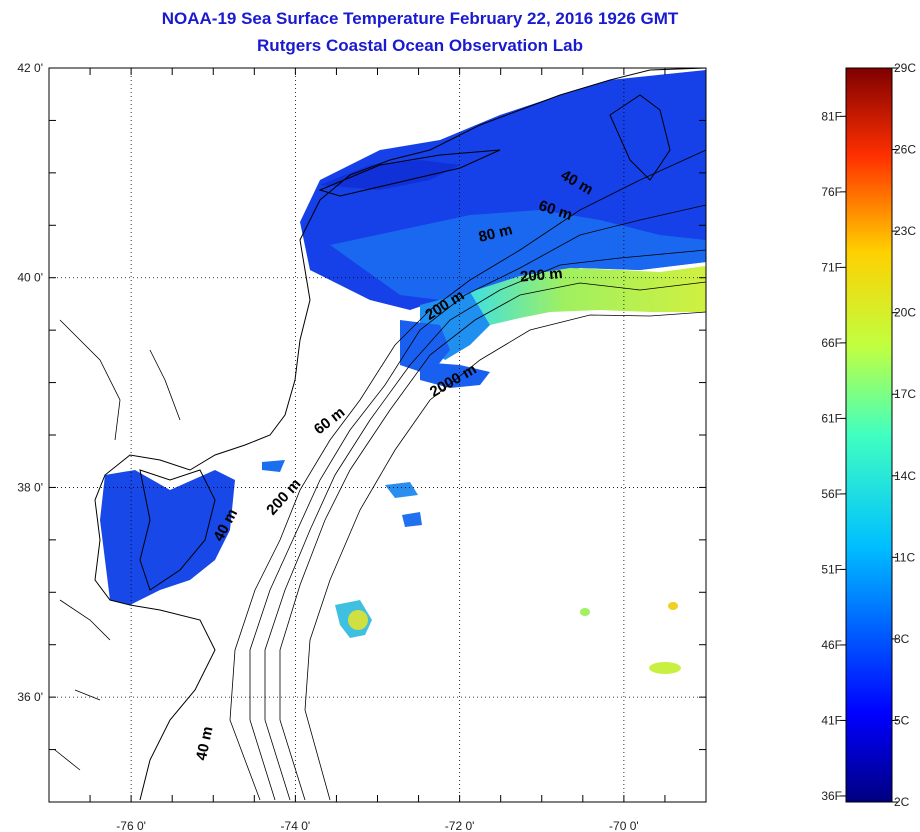  What do you see at coordinates (831, 267) in the screenshot?
I see `colorbar-label-f: 71F` at bounding box center [831, 267].